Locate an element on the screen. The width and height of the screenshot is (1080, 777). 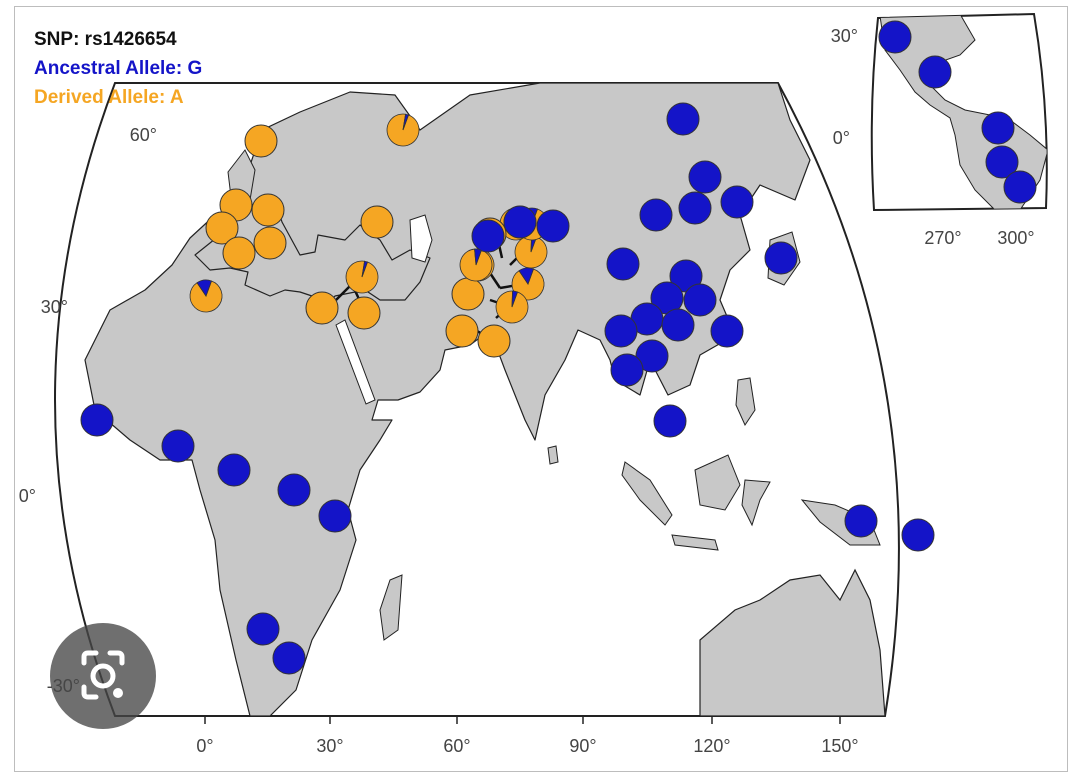
lon-label-120: 120° is located at coordinates (711, 746).